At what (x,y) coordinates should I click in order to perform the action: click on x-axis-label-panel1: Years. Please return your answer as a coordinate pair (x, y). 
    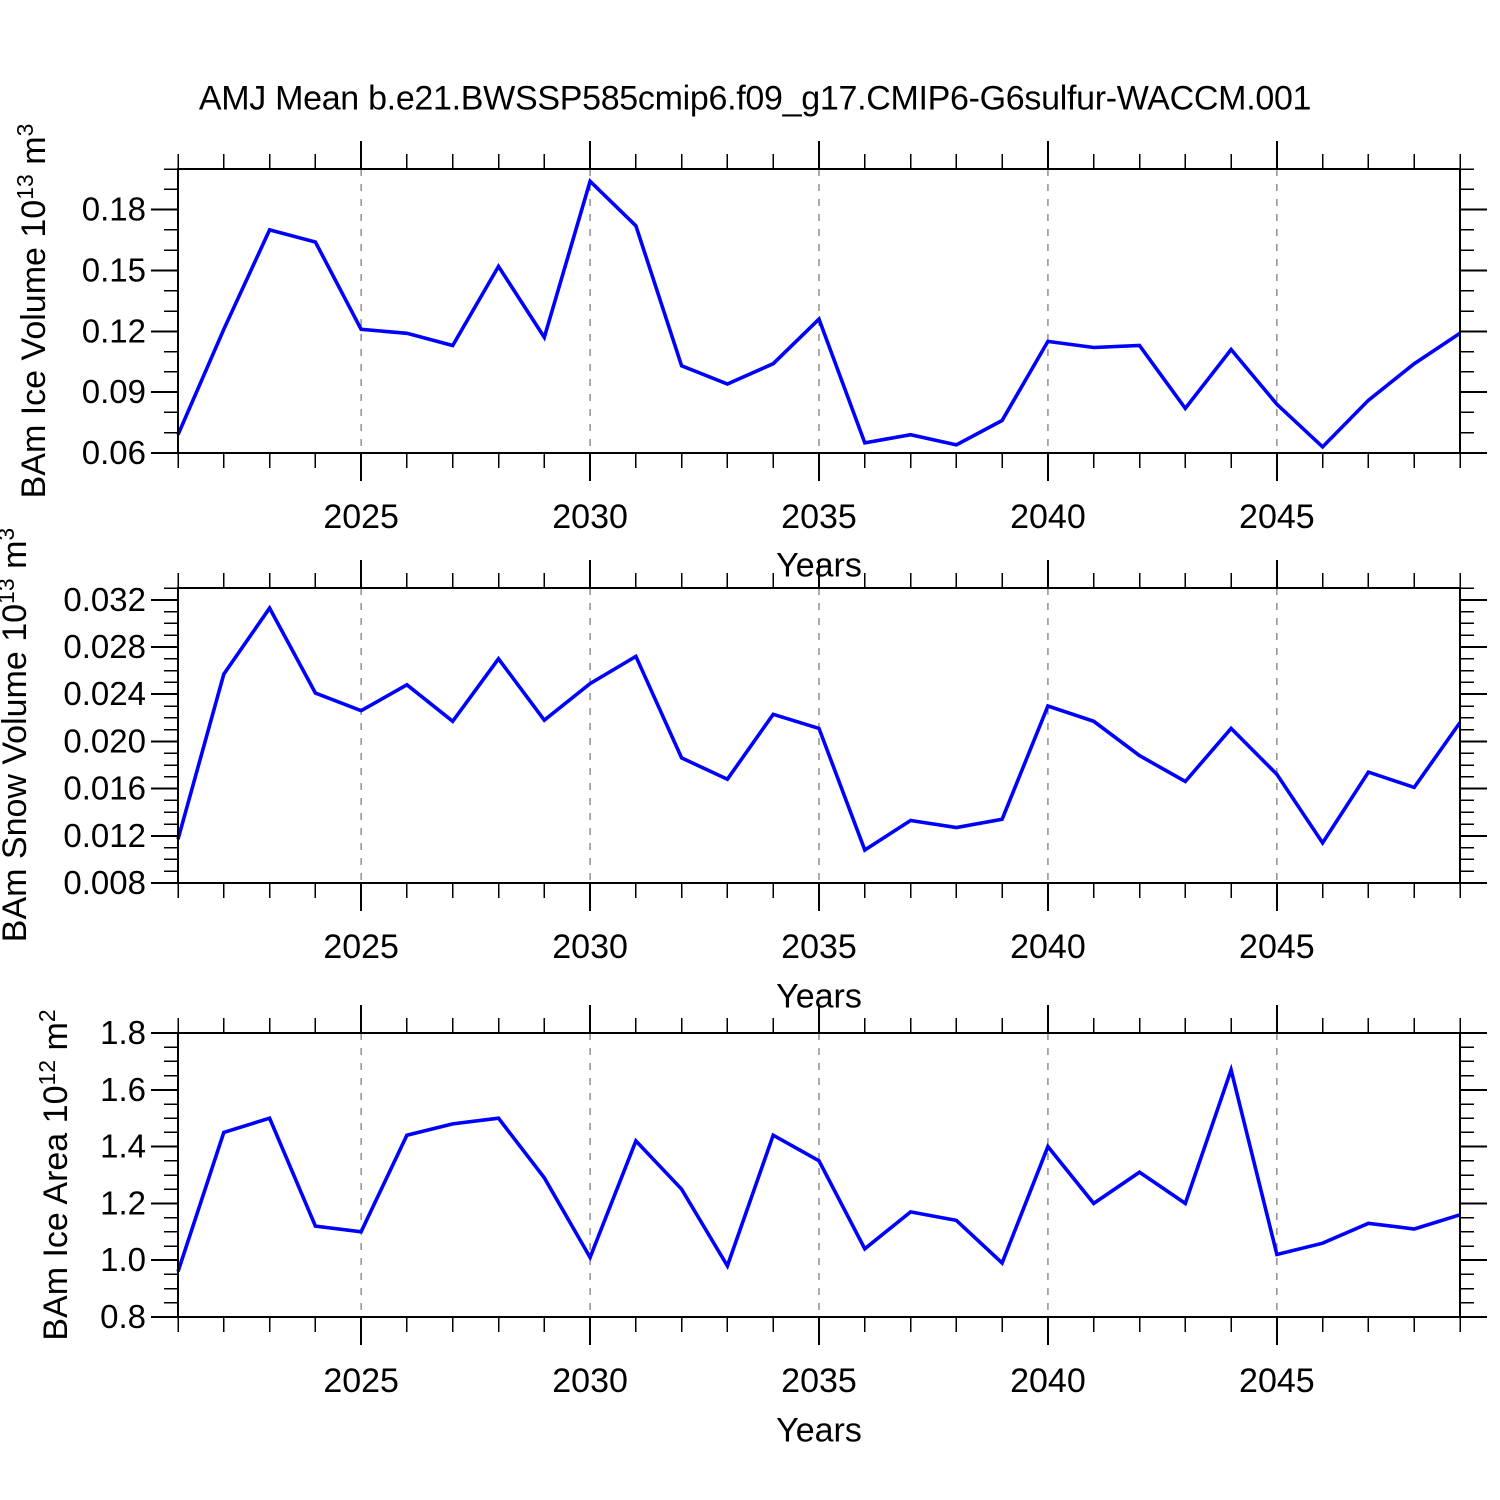
    Looking at the image, I should click on (819, 565).